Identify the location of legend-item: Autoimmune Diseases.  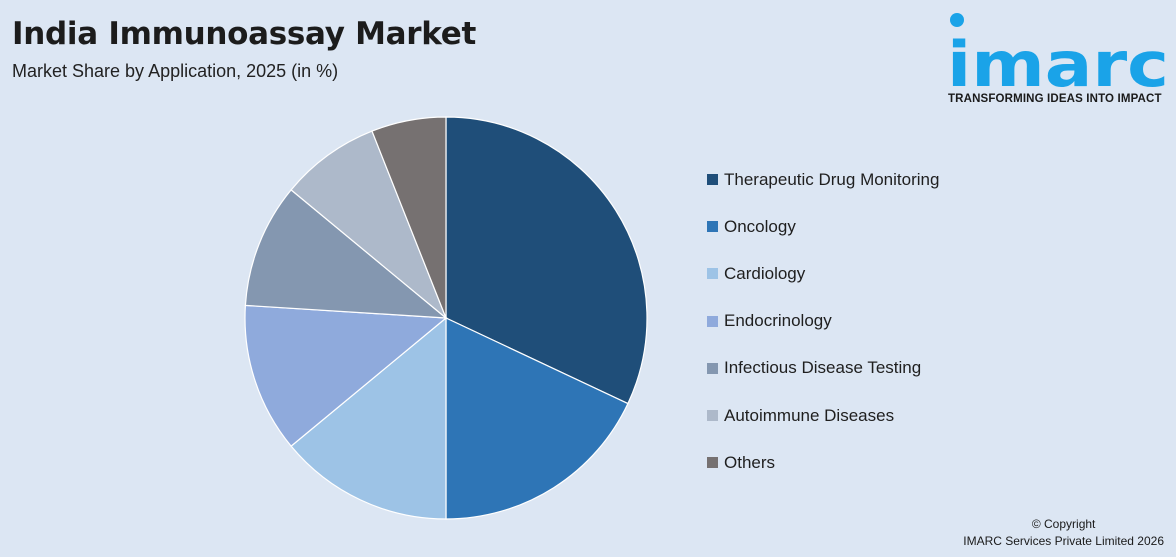
(823, 415).